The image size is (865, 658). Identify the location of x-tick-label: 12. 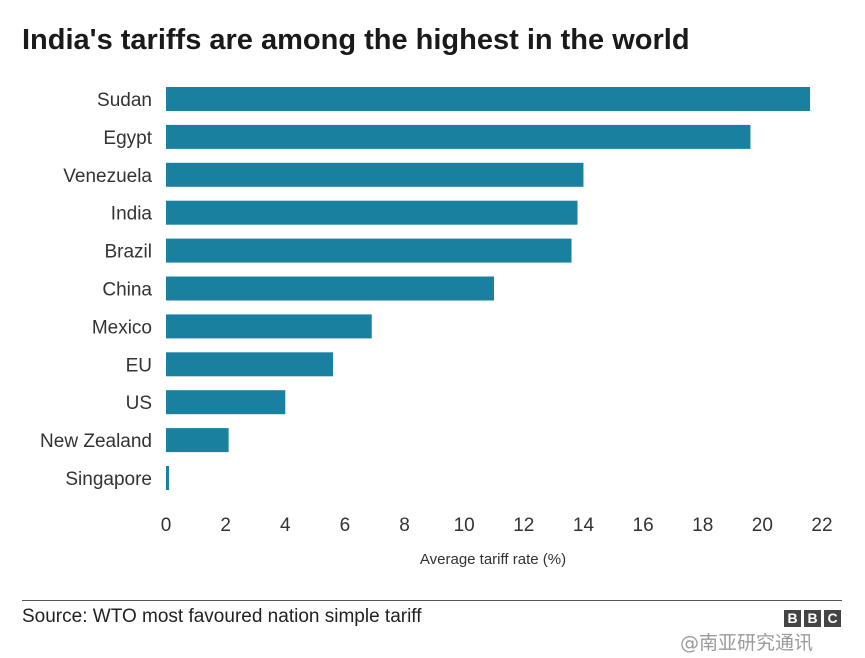
(523, 525).